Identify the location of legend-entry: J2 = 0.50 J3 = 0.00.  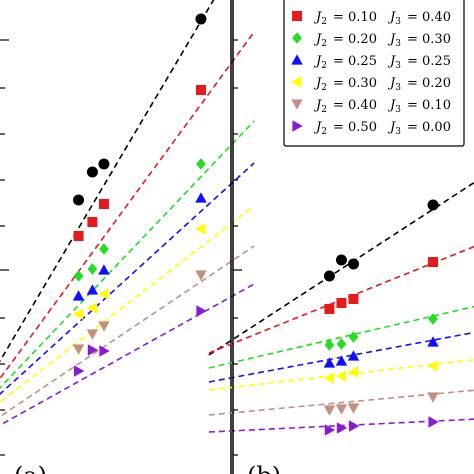
(371, 128).